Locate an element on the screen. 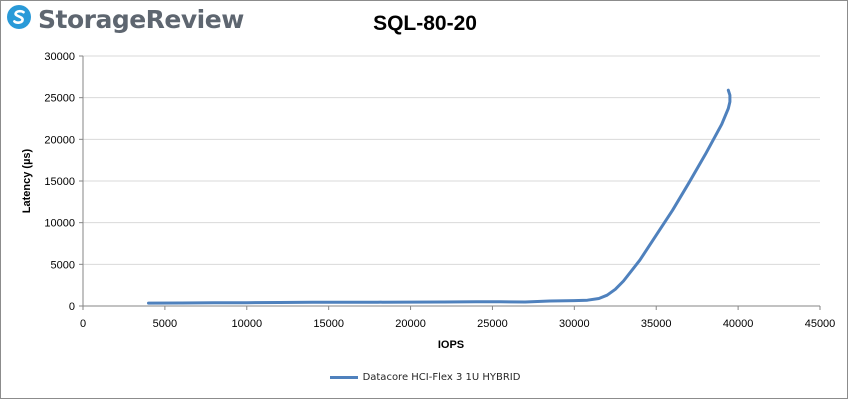 This screenshot has height=401, width=850. y-tick-label: 15000 is located at coordinates (59, 182).